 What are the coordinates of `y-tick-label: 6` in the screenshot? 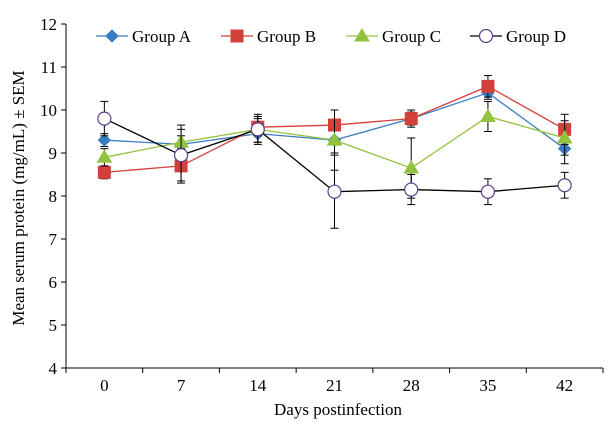 It's located at (53, 282).